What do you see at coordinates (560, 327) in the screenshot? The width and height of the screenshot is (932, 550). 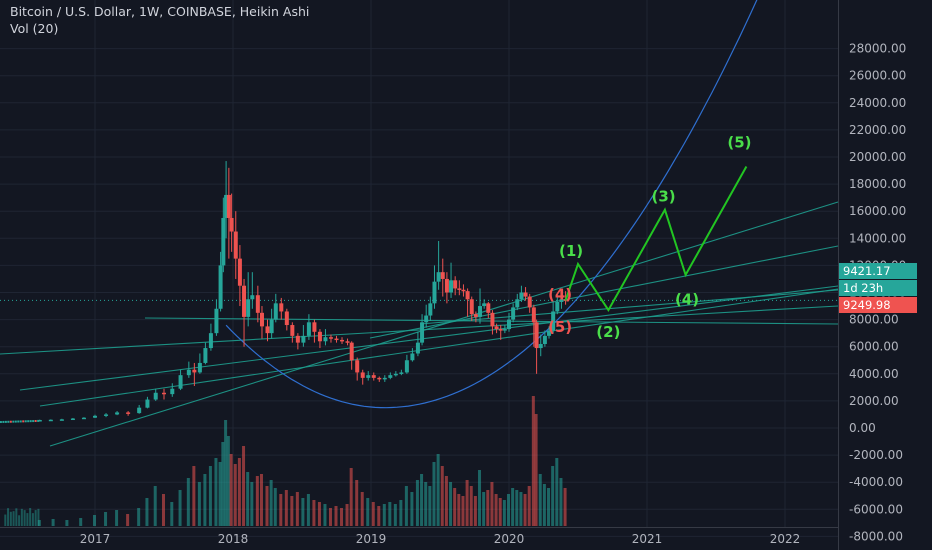 I see `wave-label: (5)` at bounding box center [560, 327].